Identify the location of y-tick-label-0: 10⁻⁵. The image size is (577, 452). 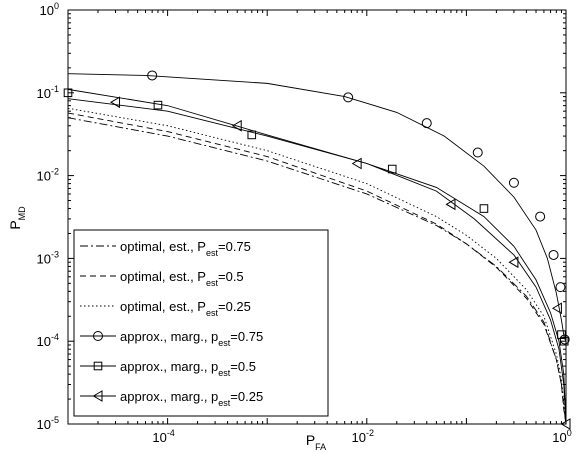
(48, 423).